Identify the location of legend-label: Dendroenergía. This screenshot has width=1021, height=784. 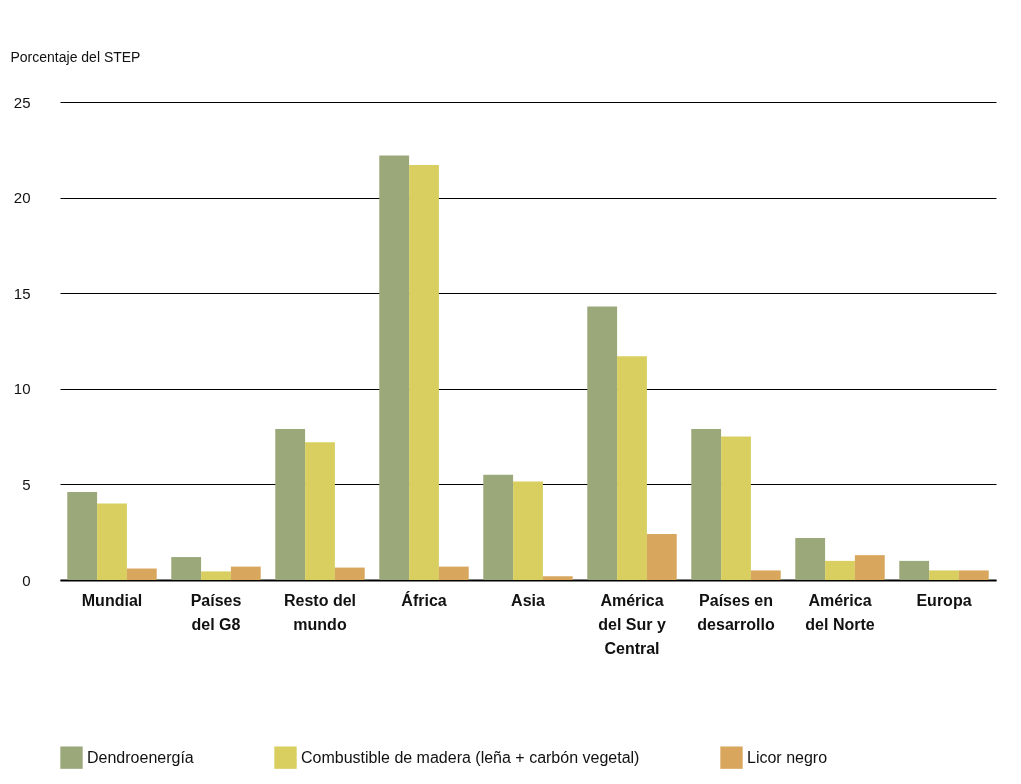
(140, 757).